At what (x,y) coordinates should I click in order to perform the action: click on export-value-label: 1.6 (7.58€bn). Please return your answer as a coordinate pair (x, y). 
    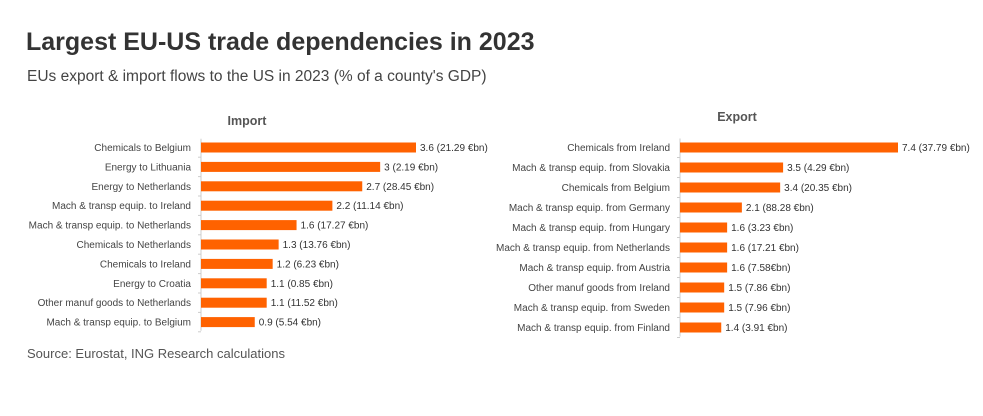
    Looking at the image, I should click on (761, 268).